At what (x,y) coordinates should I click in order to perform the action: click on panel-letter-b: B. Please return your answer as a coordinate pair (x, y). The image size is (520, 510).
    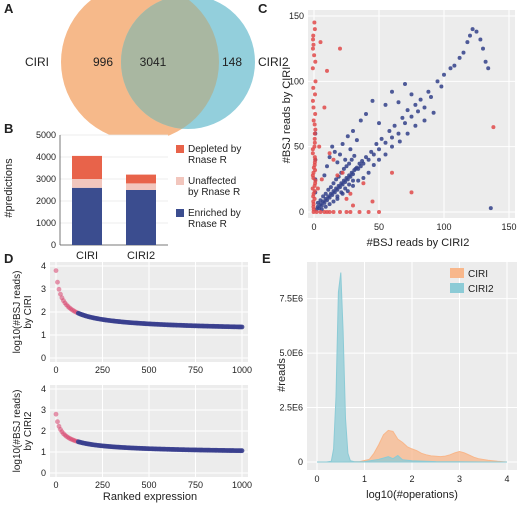
    Looking at the image, I should click on (8, 128).